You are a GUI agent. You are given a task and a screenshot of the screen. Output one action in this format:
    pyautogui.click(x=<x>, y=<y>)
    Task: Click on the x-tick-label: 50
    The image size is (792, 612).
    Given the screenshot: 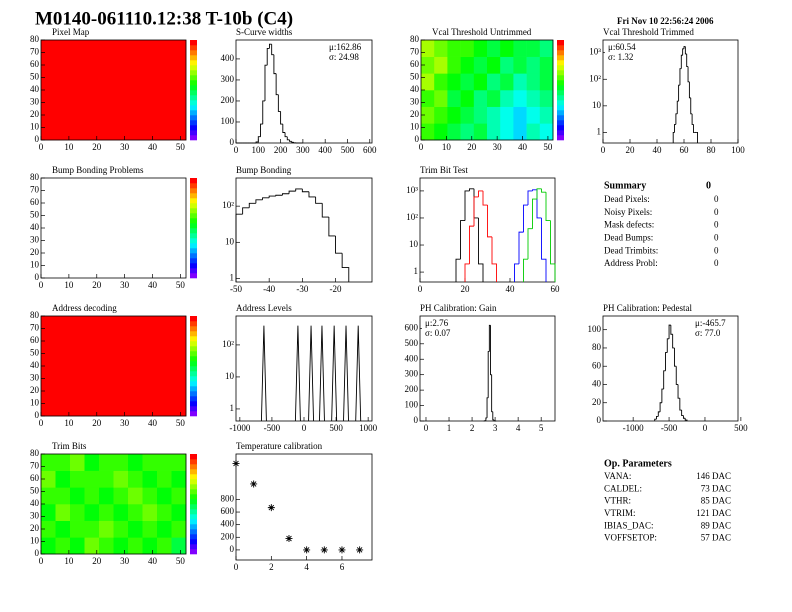 What is the action you would take?
    pyautogui.click(x=548, y=147)
    